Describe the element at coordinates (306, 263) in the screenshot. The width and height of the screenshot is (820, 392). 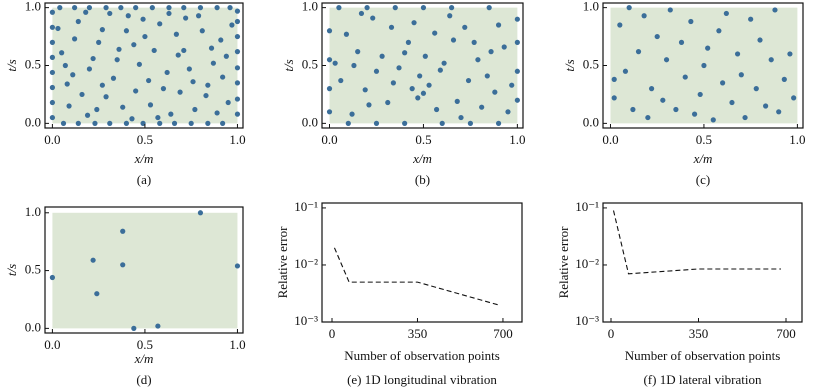
I see `y-tick-label: 10⁻²` at that location.